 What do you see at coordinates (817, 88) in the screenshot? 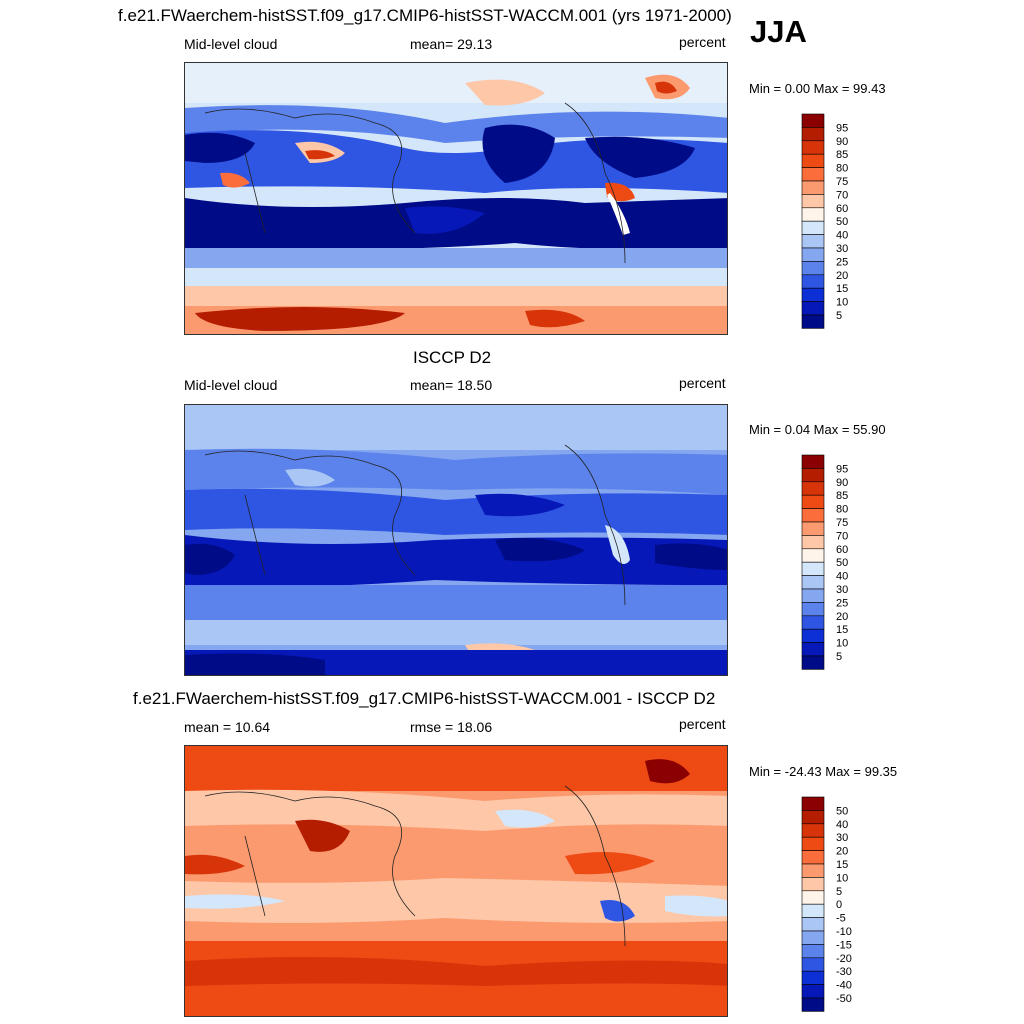
I see `panel1-minmax: Min = 0.00 Max = 99.43` at bounding box center [817, 88].